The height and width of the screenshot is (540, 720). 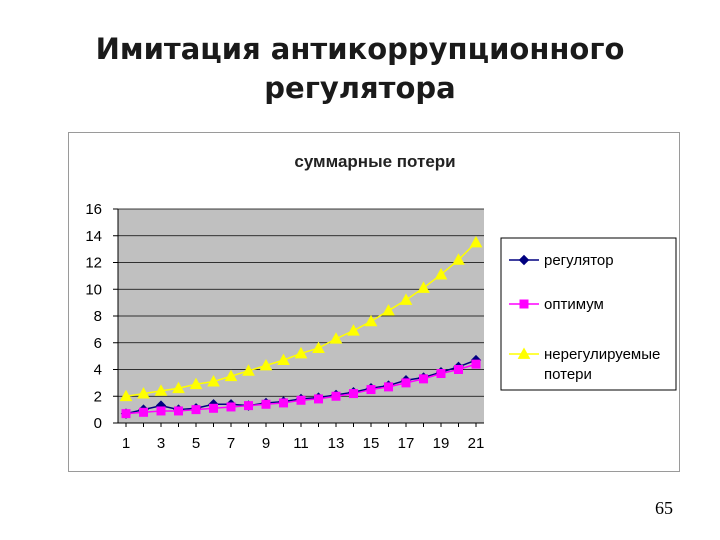 What do you see at coordinates (266, 443) in the screenshot?
I see `x-tick-label: 9` at bounding box center [266, 443].